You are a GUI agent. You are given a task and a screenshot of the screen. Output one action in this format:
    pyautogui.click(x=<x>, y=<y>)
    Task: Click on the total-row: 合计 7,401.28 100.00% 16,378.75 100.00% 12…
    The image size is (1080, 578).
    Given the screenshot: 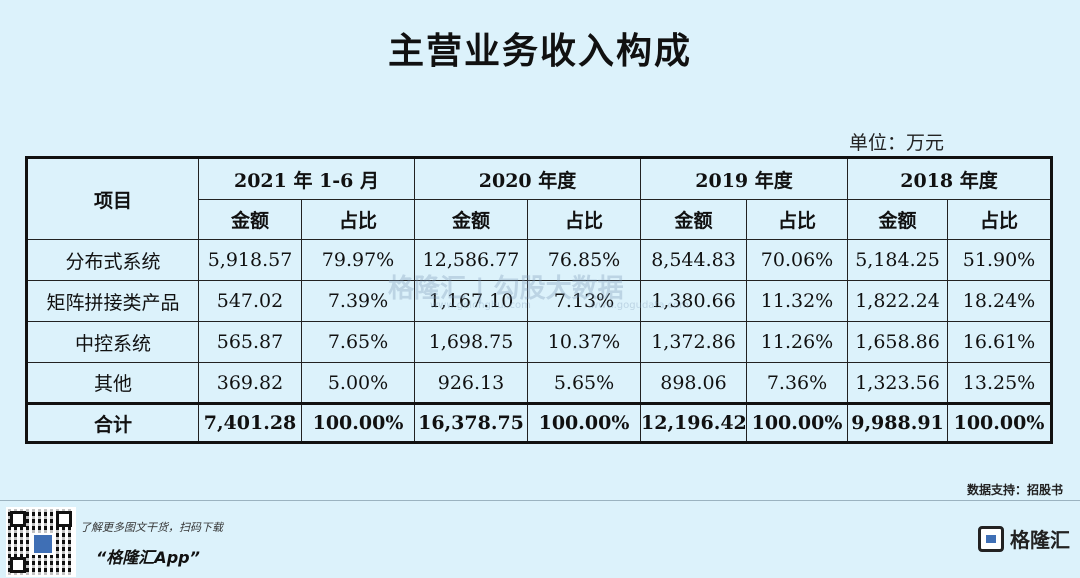 What is the action you would take?
    pyautogui.click(x=539, y=423)
    